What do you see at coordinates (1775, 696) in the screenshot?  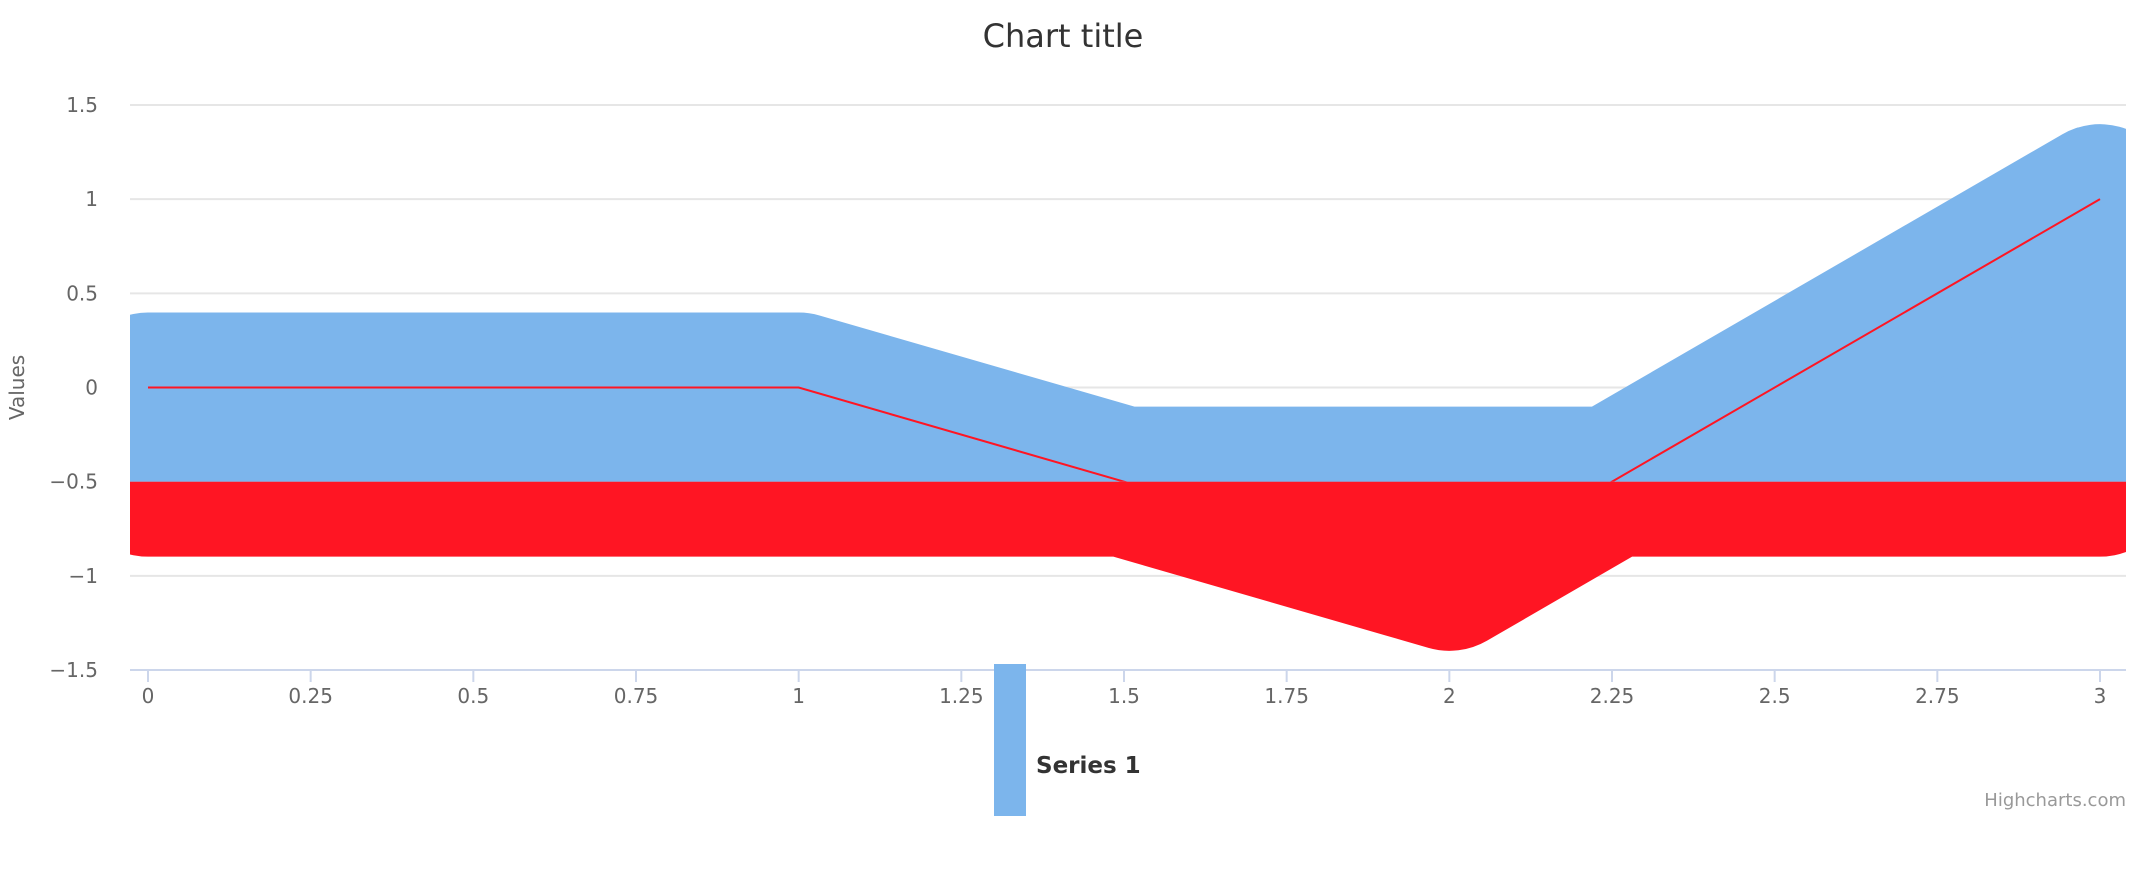 I see `x-tick-label: 2.5` at bounding box center [1775, 696].